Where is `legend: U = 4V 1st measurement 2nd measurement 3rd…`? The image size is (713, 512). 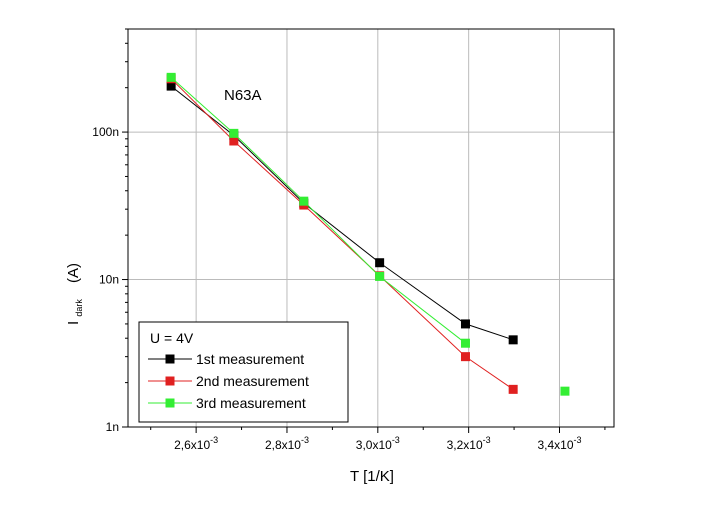
legend: U = 4V 1st measurement 2nd measurement 3rd… is located at coordinates (243, 372).